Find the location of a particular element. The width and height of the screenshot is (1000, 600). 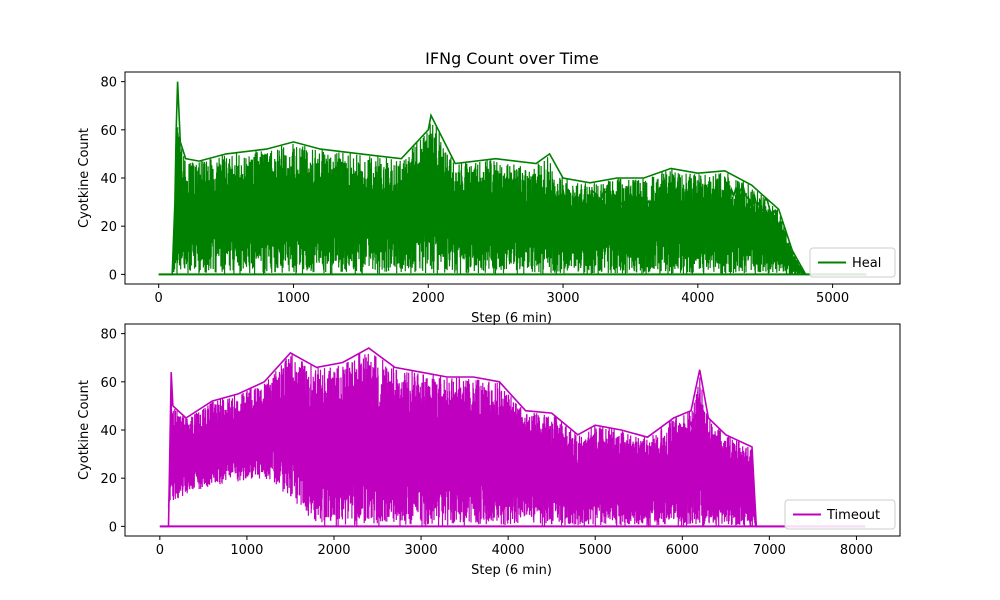

chart-title: IFNg Count over Time is located at coordinates (512, 58).